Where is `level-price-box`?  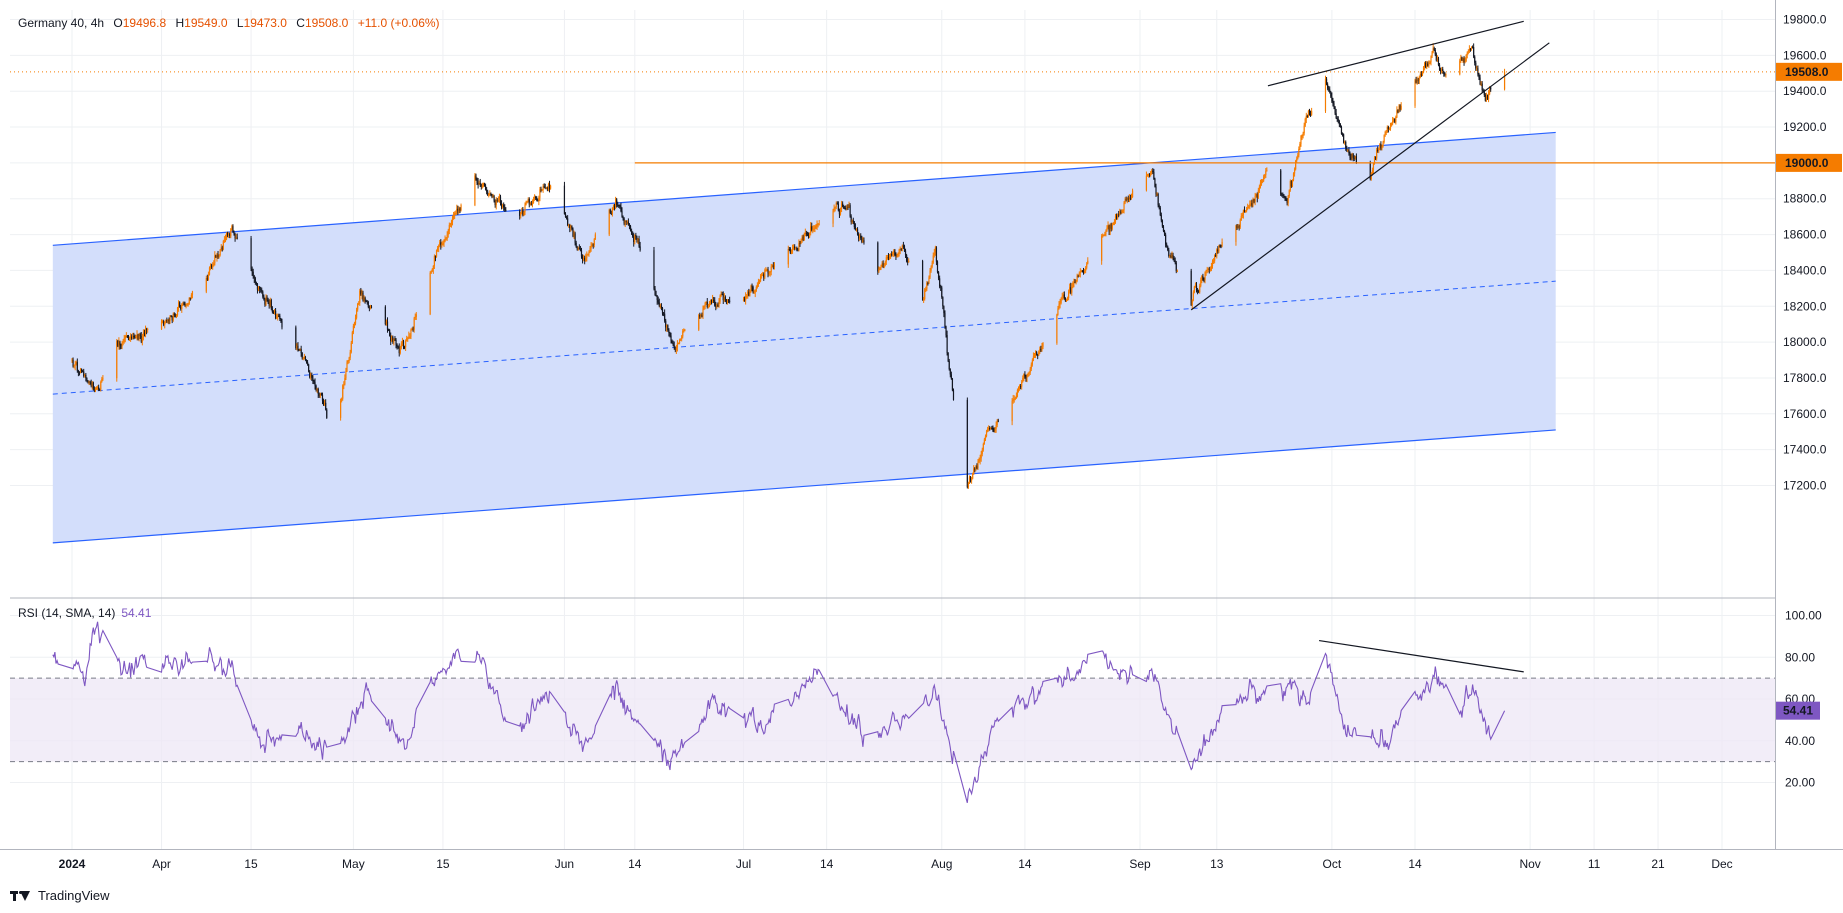 level-price-box is located at coordinates (1809, 162).